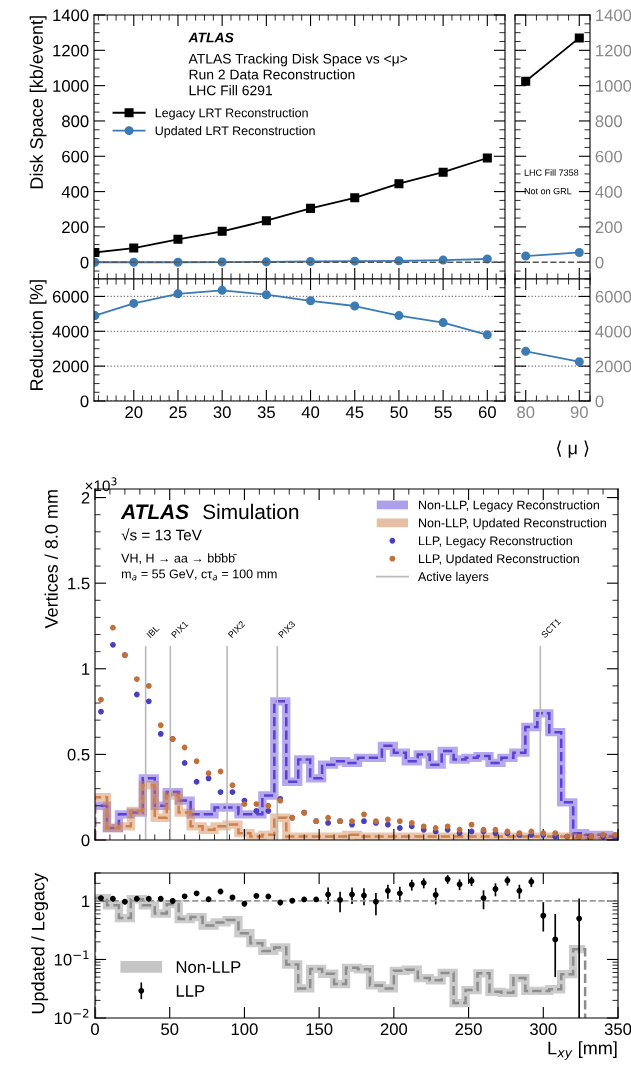  I want to click on x-tick-label: 35, so click(266, 412).